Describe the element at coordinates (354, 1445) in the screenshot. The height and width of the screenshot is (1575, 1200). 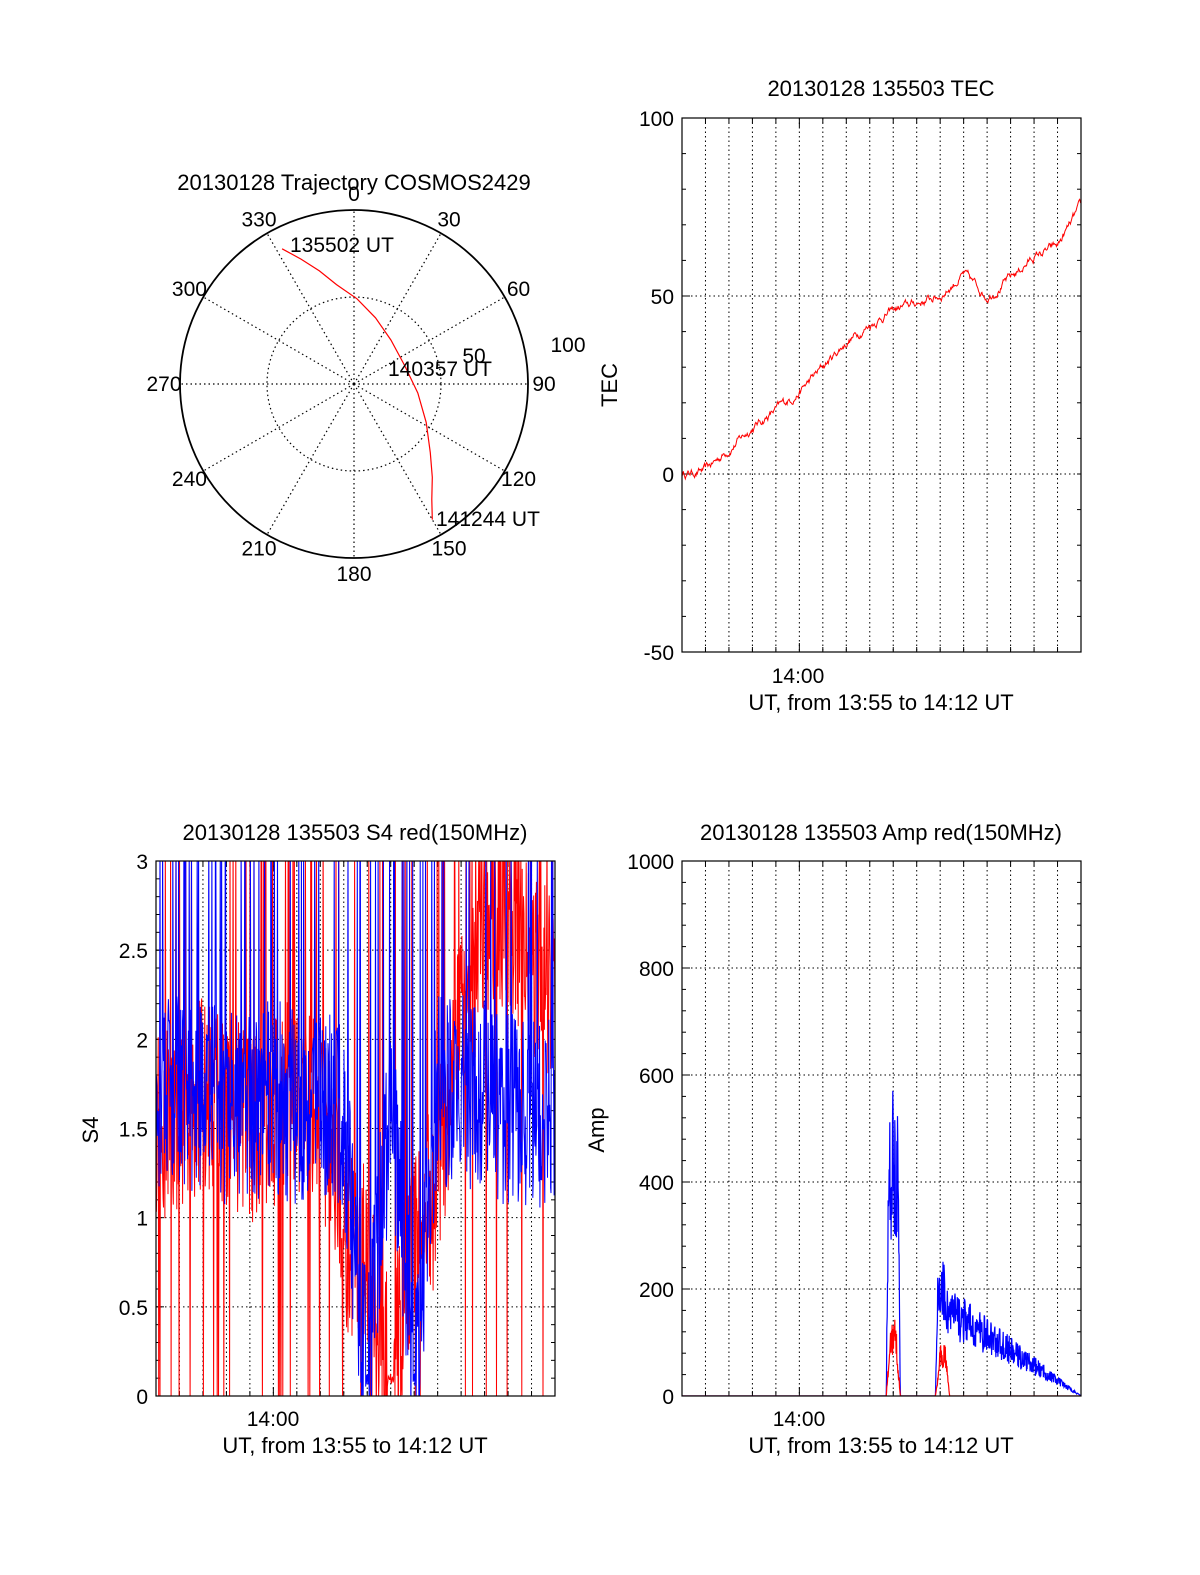
I see `s4-x-label: UT, from 13:55 to 14:12 UT` at that location.